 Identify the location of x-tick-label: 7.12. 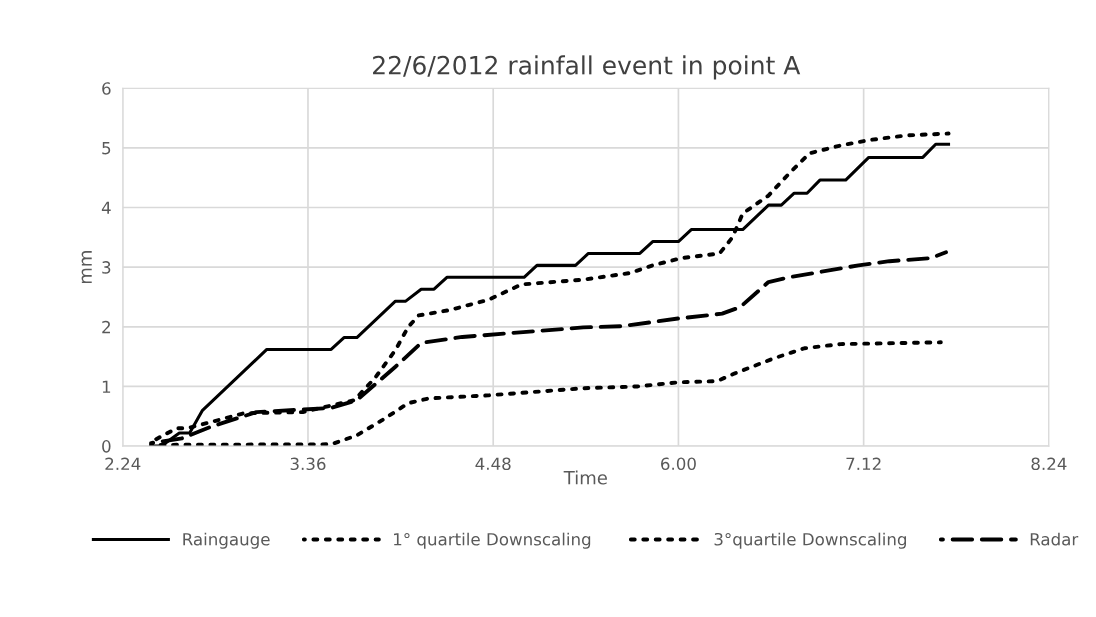
(863, 463).